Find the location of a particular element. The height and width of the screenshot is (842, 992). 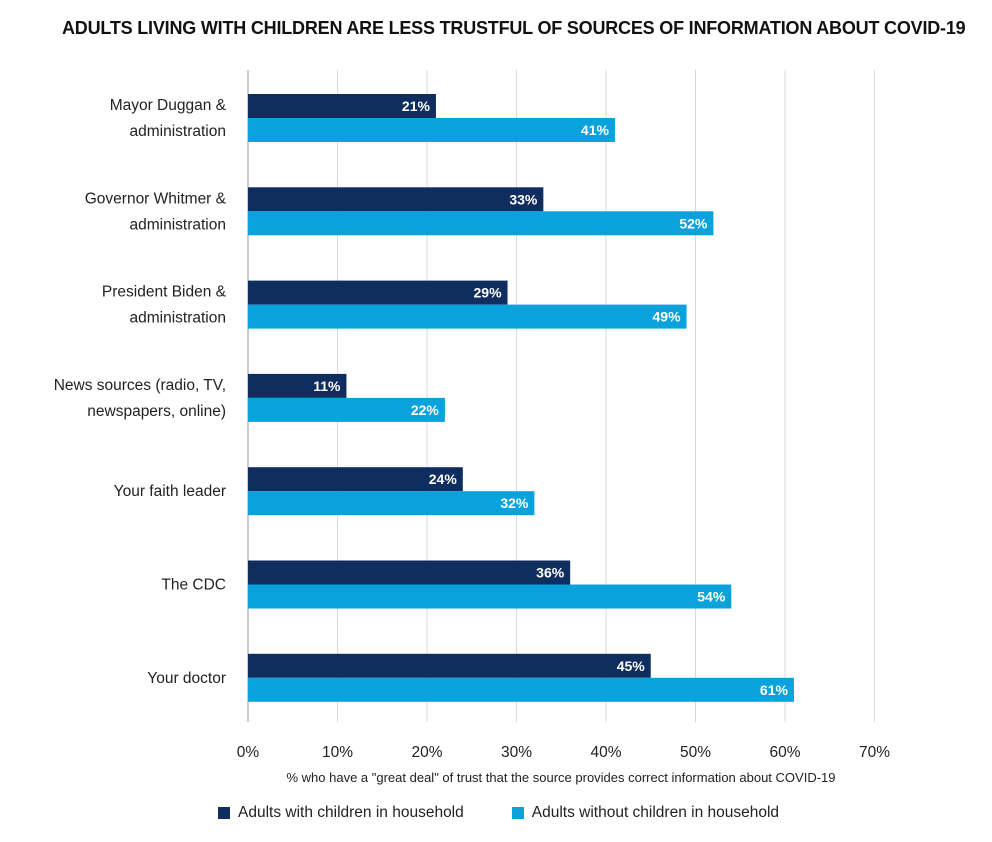

x-tick-label: 70% is located at coordinates (874, 752).